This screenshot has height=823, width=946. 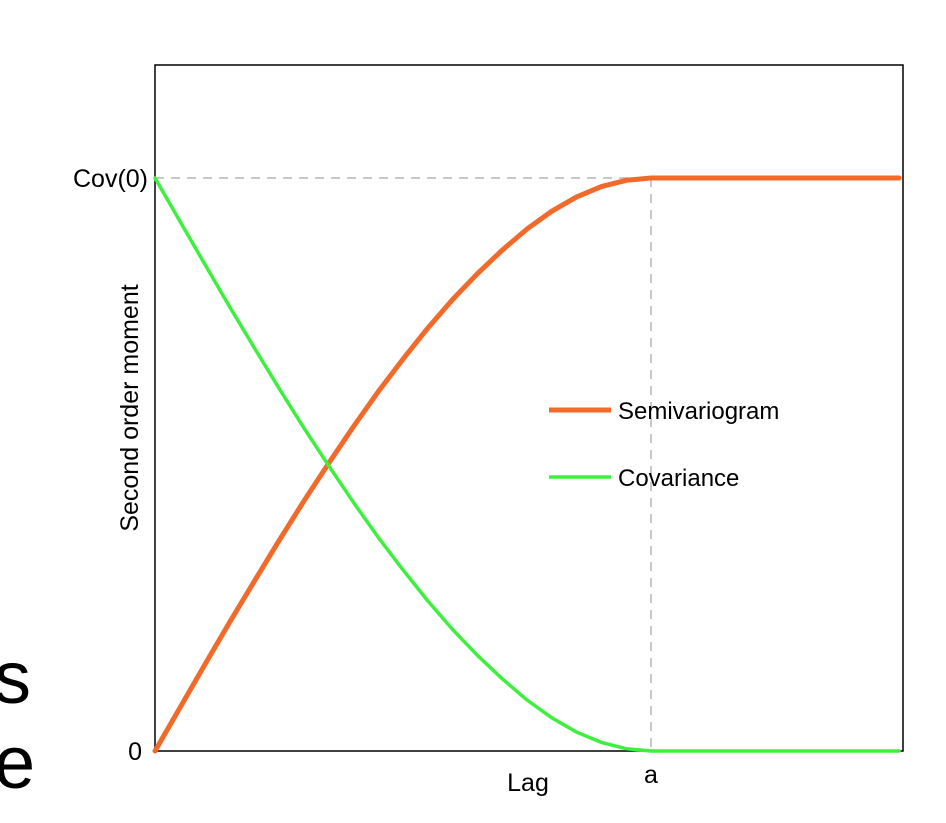 What do you see at coordinates (17, 762) in the screenshot?
I see `background-text-line-2: e` at bounding box center [17, 762].